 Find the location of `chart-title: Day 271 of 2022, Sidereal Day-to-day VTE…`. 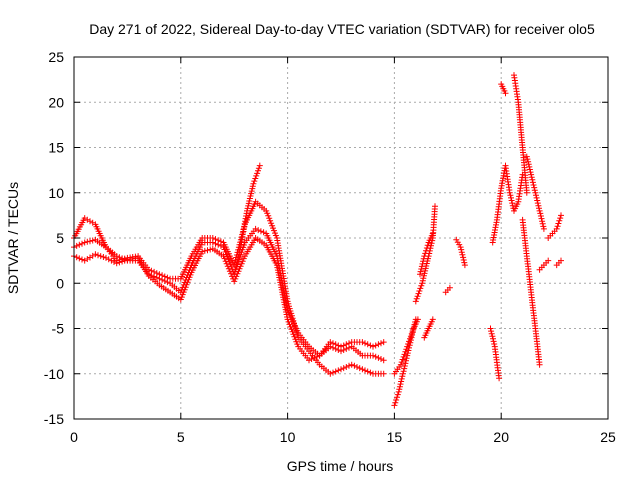

chart-title: Day 271 of 2022, Sidereal Day-to-day VTE… is located at coordinates (342, 29).